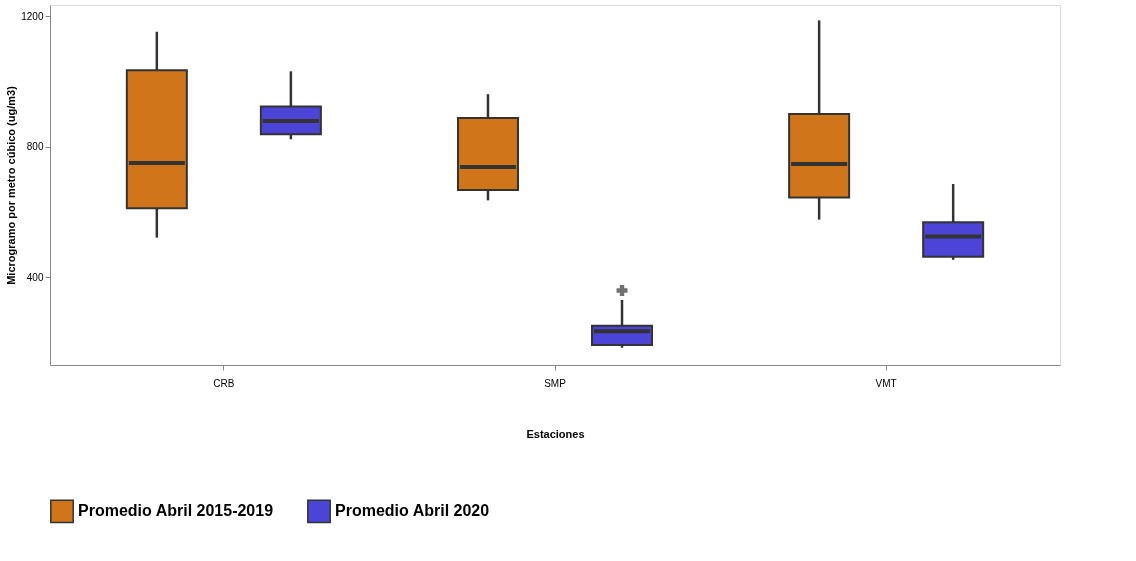  I want to click on x-tick-label: SMP, so click(555, 383).